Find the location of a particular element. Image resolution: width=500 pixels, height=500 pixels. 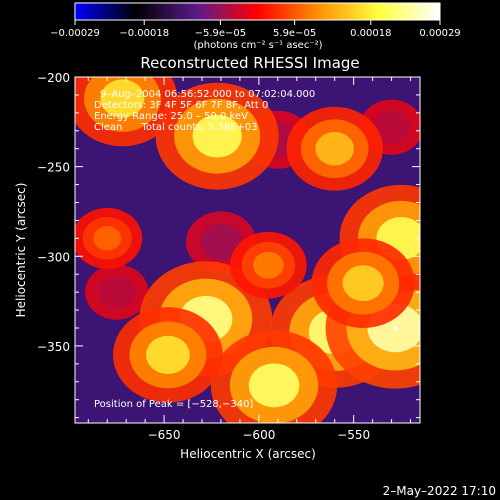

x-tick-label: −650 is located at coordinates (164, 435).